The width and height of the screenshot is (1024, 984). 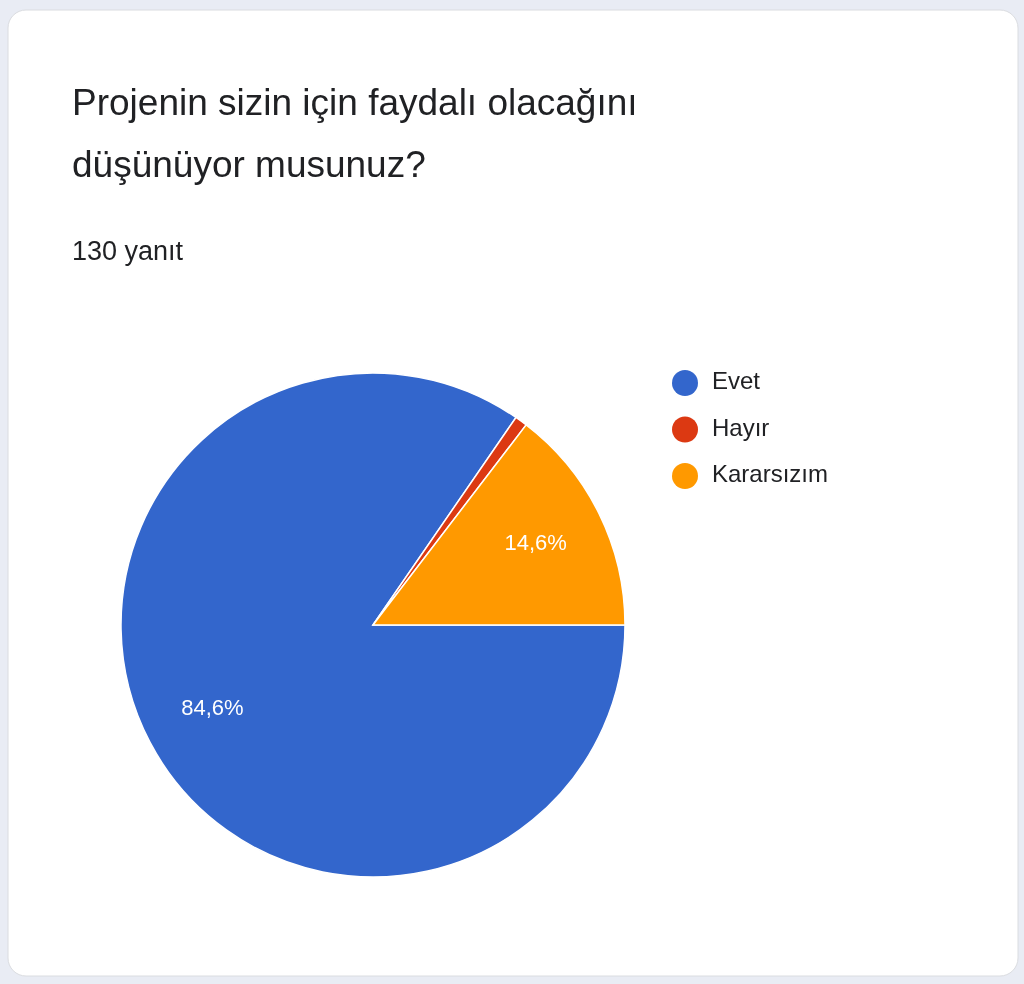 What do you see at coordinates (535, 543) in the screenshot?
I see `data-label: 14,6%` at bounding box center [535, 543].